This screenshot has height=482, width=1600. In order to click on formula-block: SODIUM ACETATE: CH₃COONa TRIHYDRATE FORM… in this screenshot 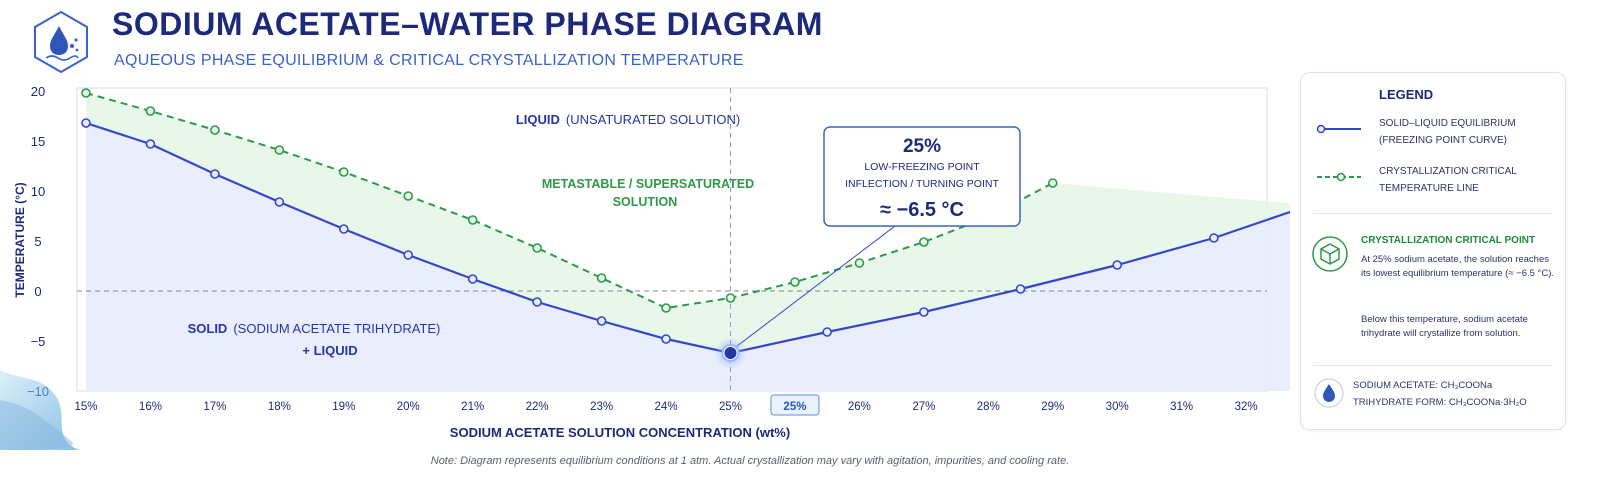, I will do `click(1440, 394)`.